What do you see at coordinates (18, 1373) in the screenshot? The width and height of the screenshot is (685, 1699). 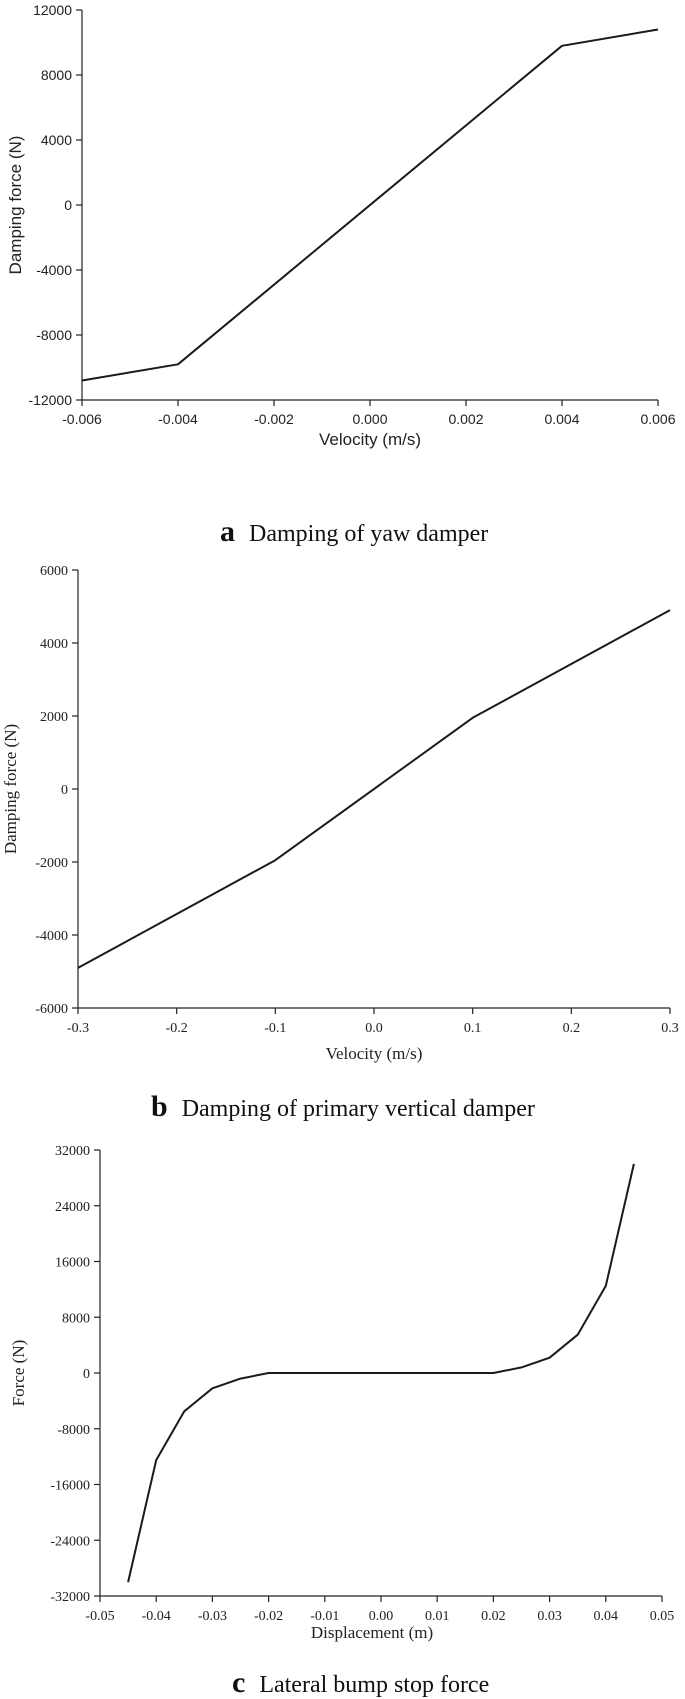 I see `y-axis-label: Force (N)` at bounding box center [18, 1373].